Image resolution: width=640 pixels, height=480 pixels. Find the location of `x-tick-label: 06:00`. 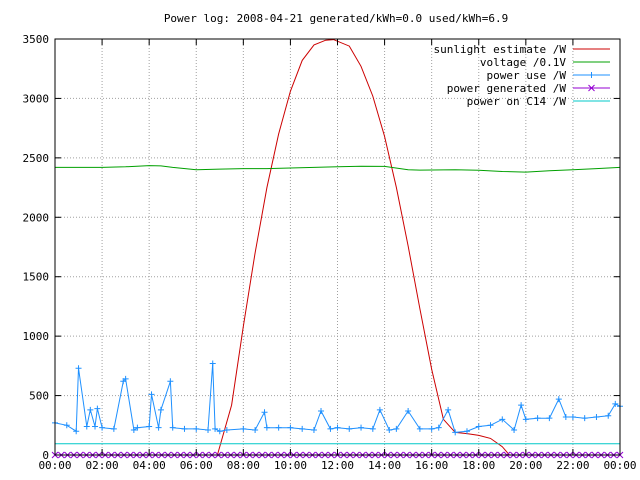

x-tick-label: 06:00 is located at coordinates (196, 465).